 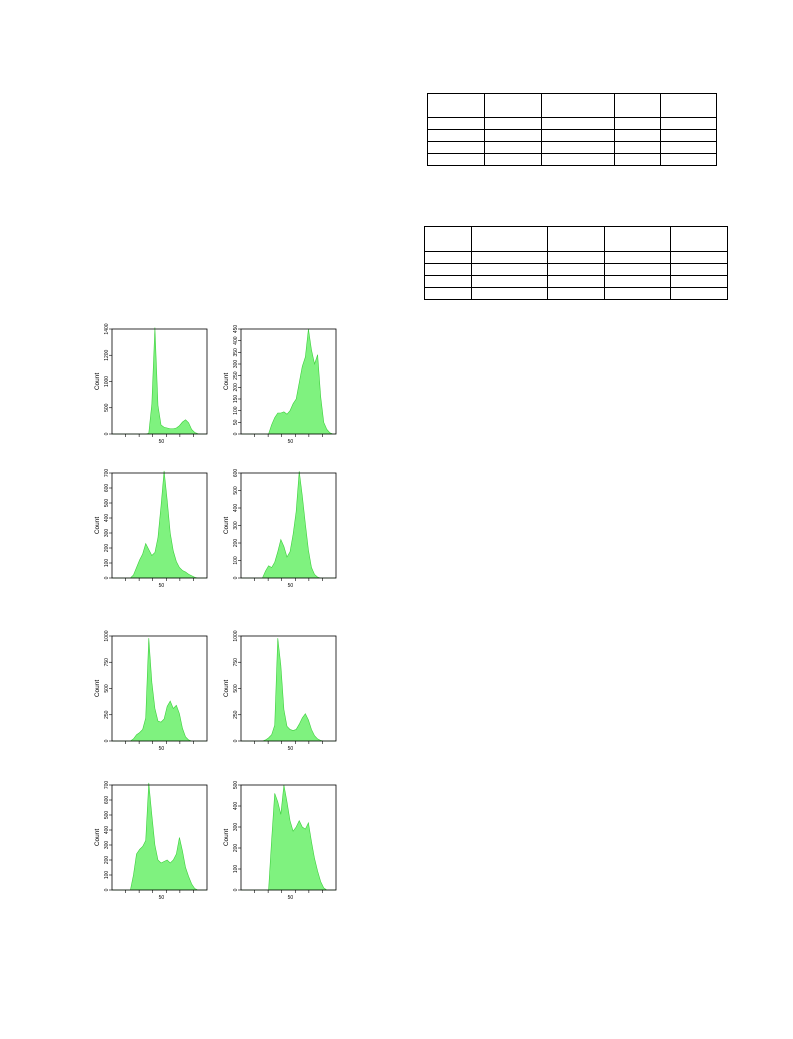 What do you see at coordinates (236, 399) in the screenshot?
I see `y-tick-label: 150` at bounding box center [236, 399].